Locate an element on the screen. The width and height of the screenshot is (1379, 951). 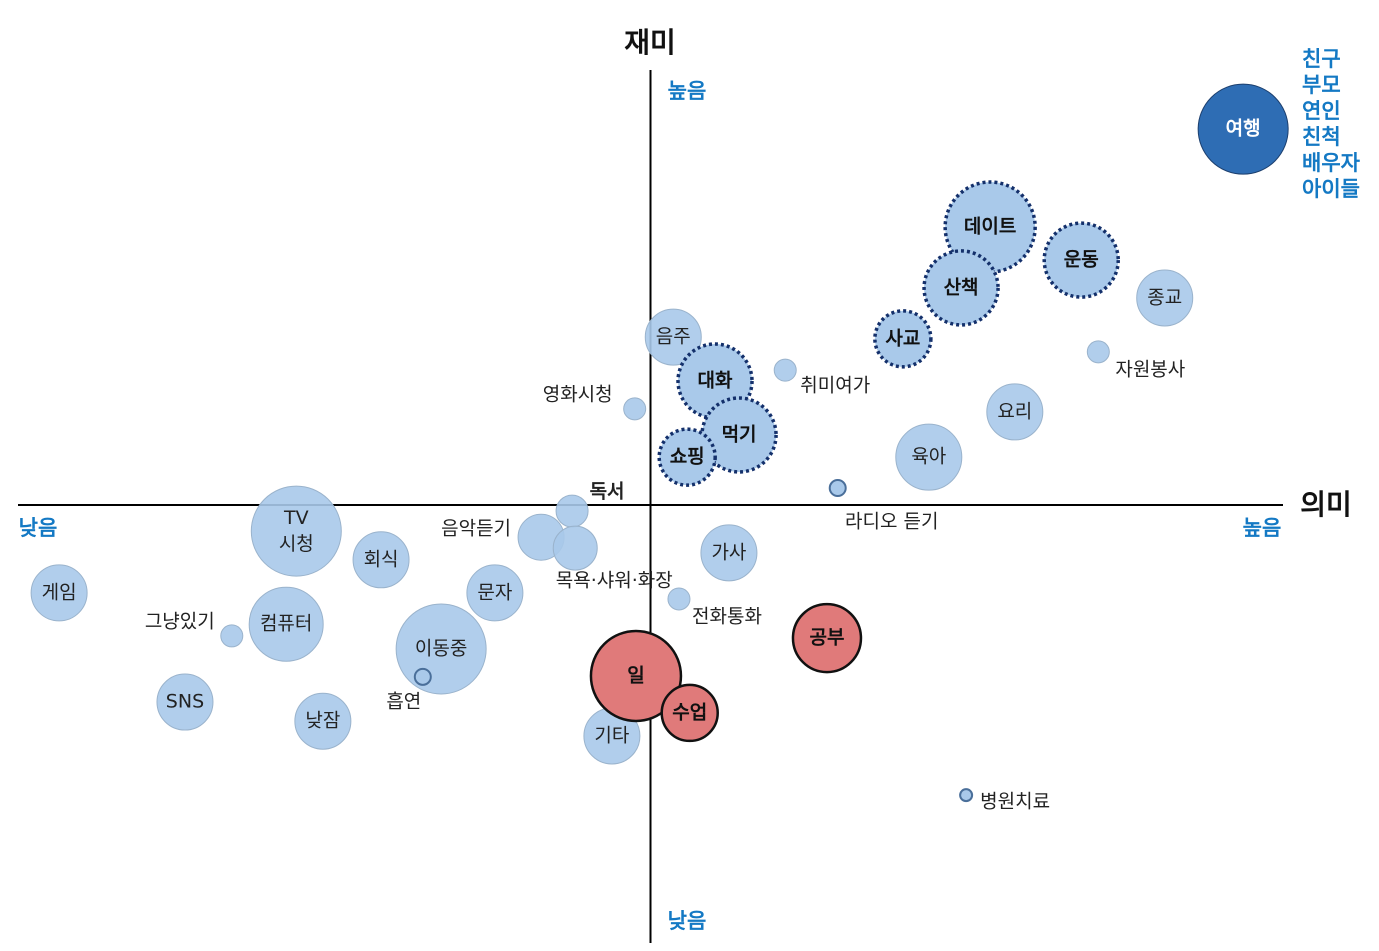
bubble-label: TV 시청 is located at coordinates (296, 531).